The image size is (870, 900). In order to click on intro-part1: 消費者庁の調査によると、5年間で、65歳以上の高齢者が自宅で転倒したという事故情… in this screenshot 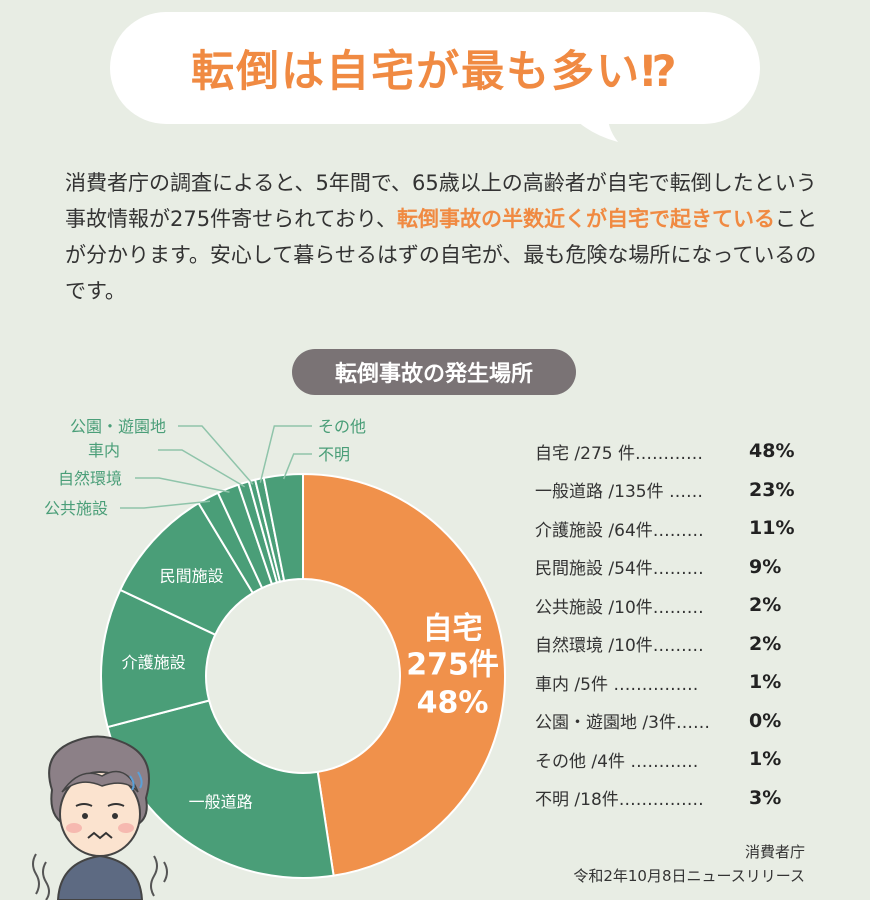, I will do `click(441, 201)`.